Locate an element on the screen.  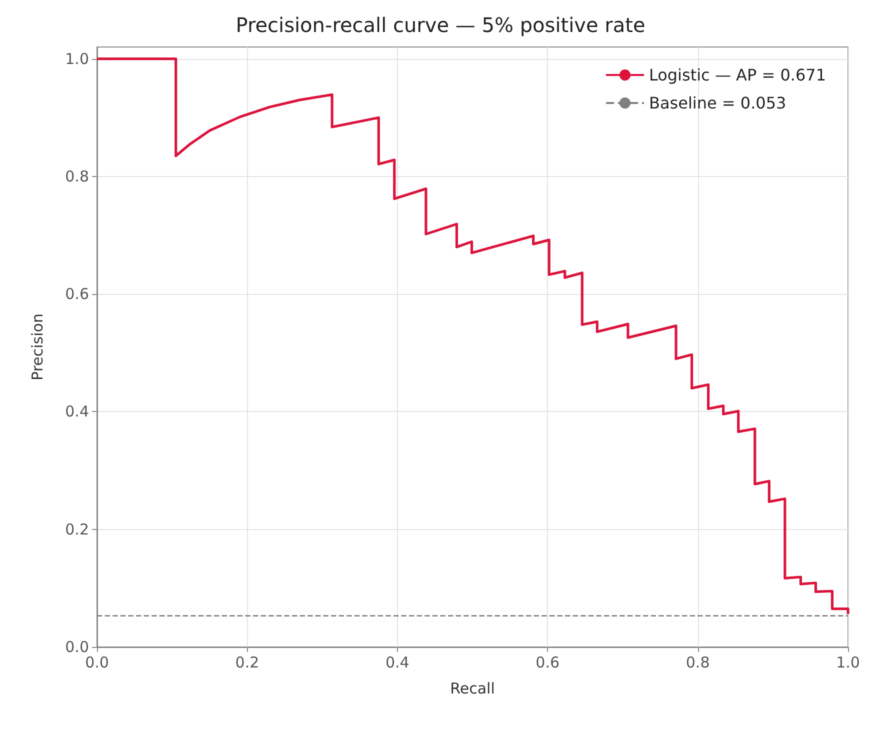
y-tick-label: 0.6 is located at coordinates (77, 294).